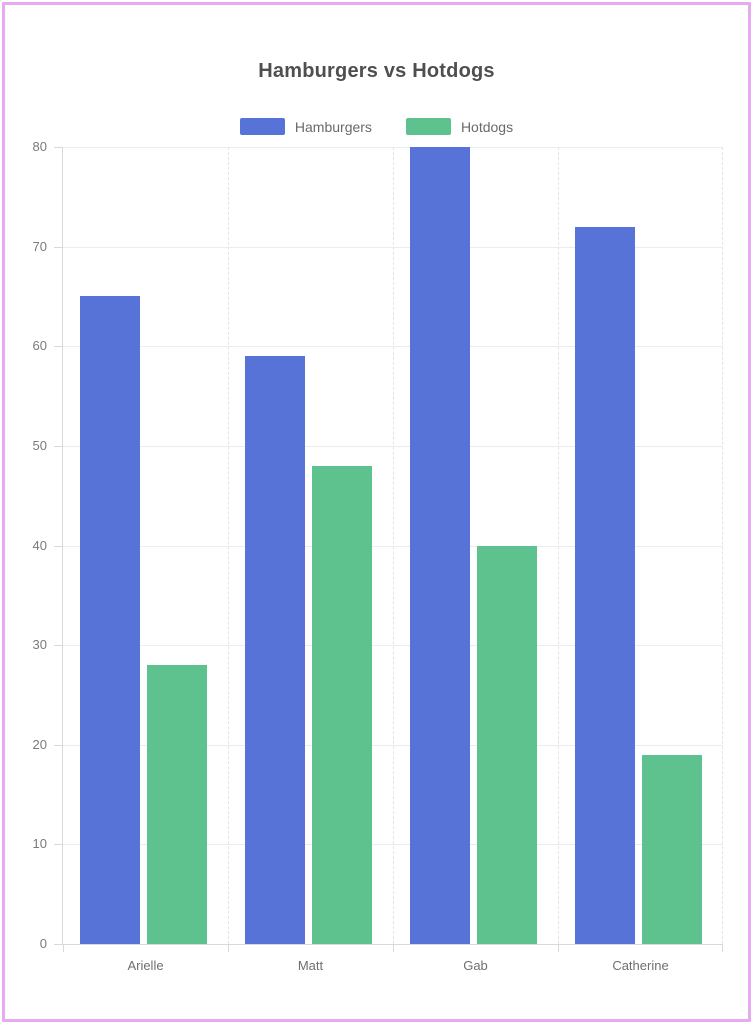  I want to click on chart-legend: Hamburgers Hotdogs, so click(376, 126).